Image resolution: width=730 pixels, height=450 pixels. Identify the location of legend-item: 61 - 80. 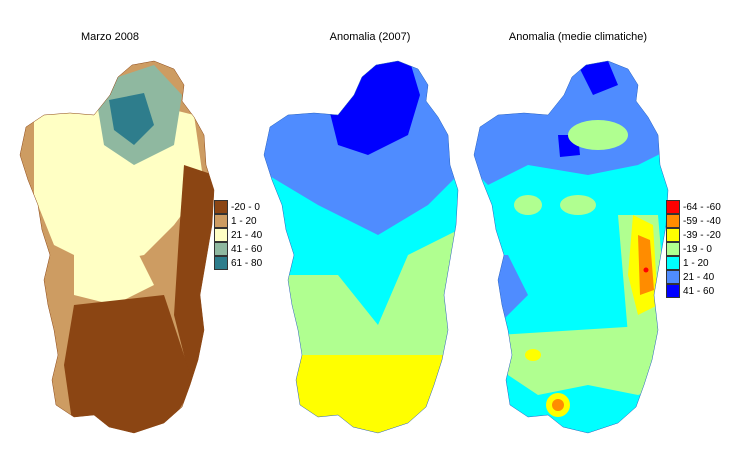
(238, 263).